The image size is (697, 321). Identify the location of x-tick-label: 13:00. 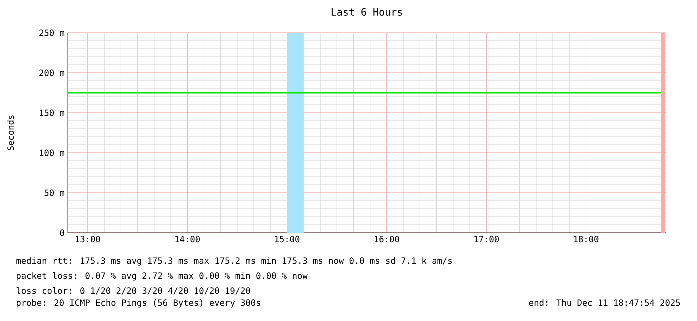
(88, 239).